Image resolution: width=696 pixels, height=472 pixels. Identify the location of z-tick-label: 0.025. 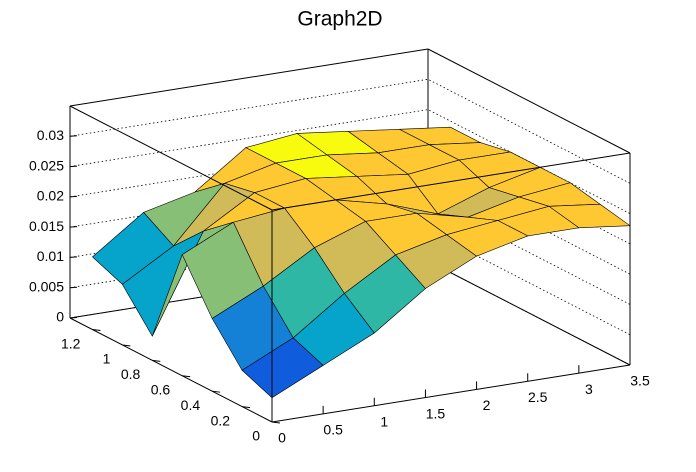
(46, 165).